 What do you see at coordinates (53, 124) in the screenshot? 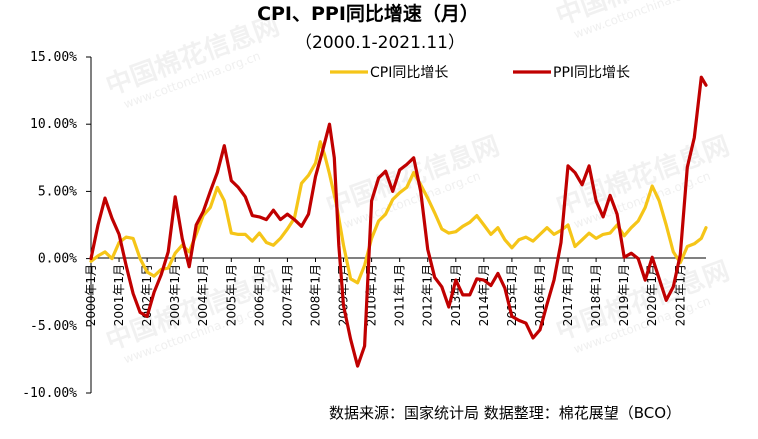
I see `y-tick-label: 10.00%` at bounding box center [53, 124].